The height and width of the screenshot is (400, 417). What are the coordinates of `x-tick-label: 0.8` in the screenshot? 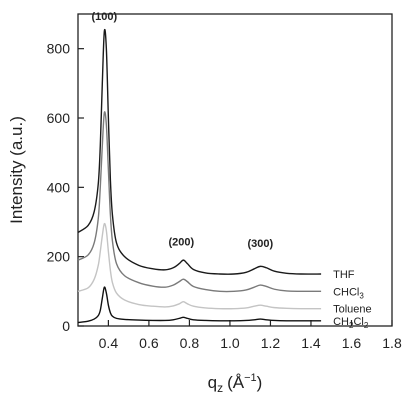 It's located at (190, 343).